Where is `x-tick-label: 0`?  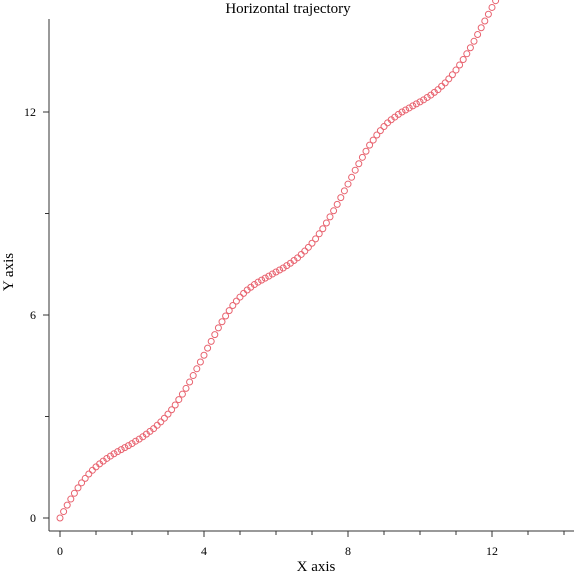
x-tick-label: 0 is located at coordinates (60, 551).